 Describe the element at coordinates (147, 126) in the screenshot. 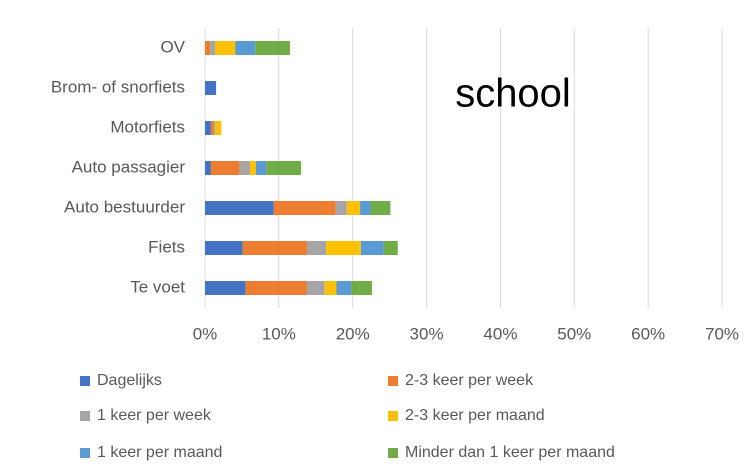

I see `y-tick-label: Motorfiets` at that location.